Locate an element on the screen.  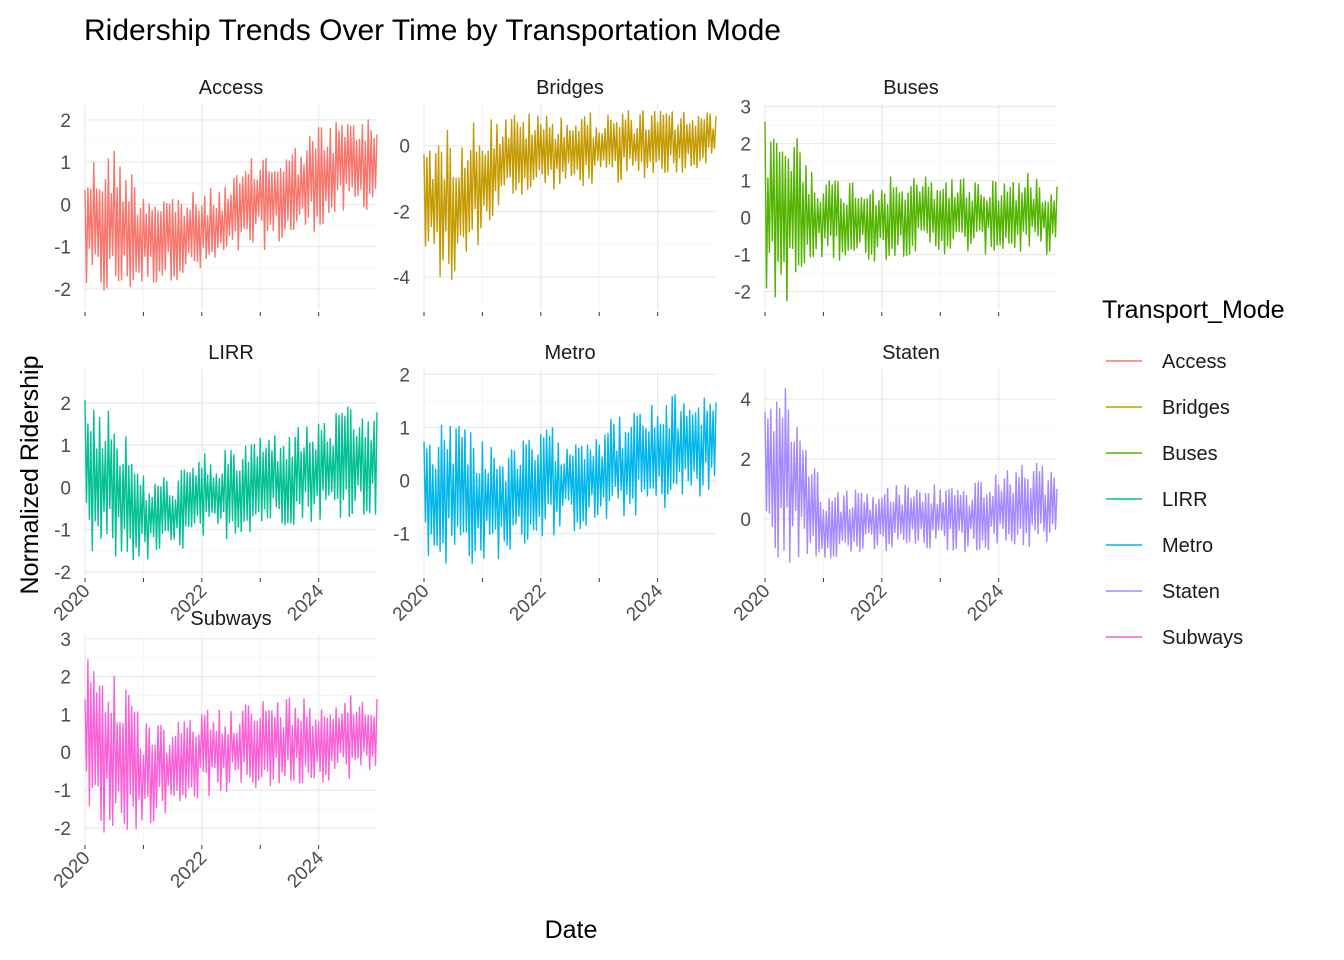
legend-label: Access is located at coordinates (1194, 362).